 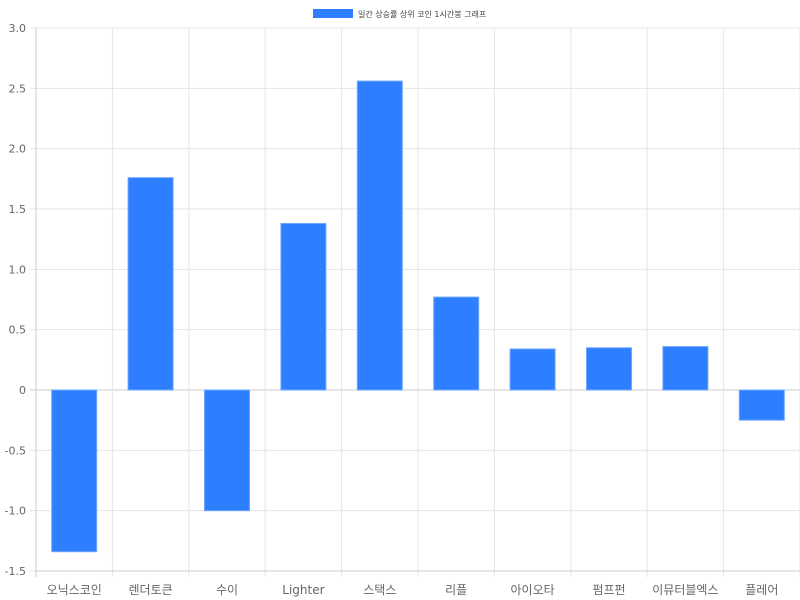 I want to click on y-tick-label: -1.0, so click(x=15, y=511).